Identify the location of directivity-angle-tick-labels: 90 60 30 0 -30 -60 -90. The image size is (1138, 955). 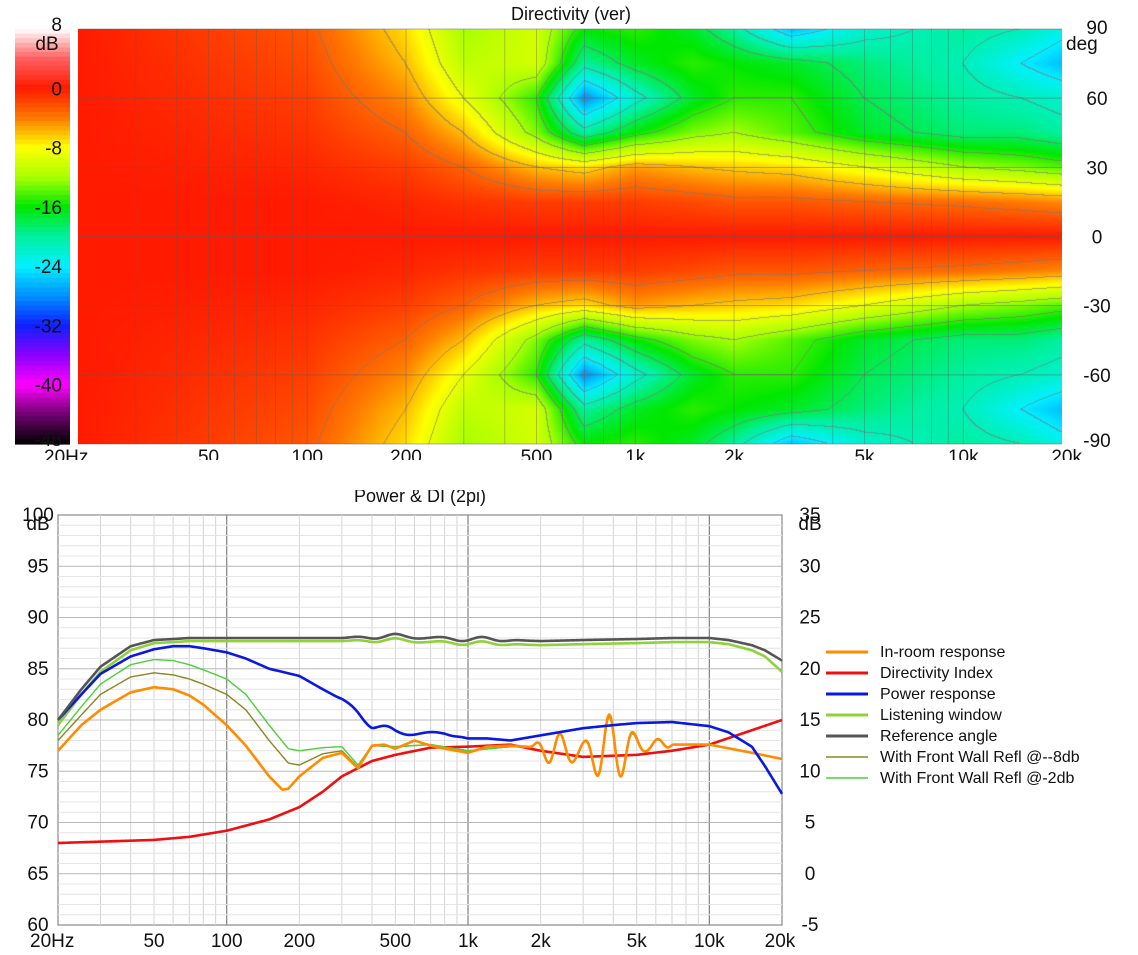
(1096, 235).